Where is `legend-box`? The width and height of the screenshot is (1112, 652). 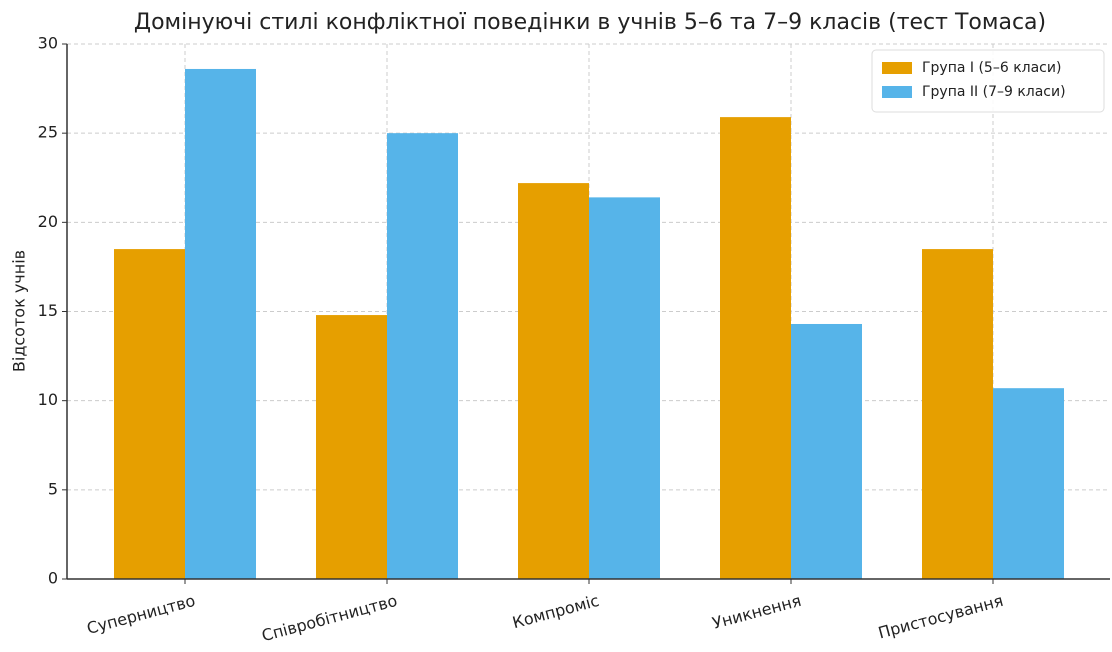
legend-box is located at coordinates (988, 81).